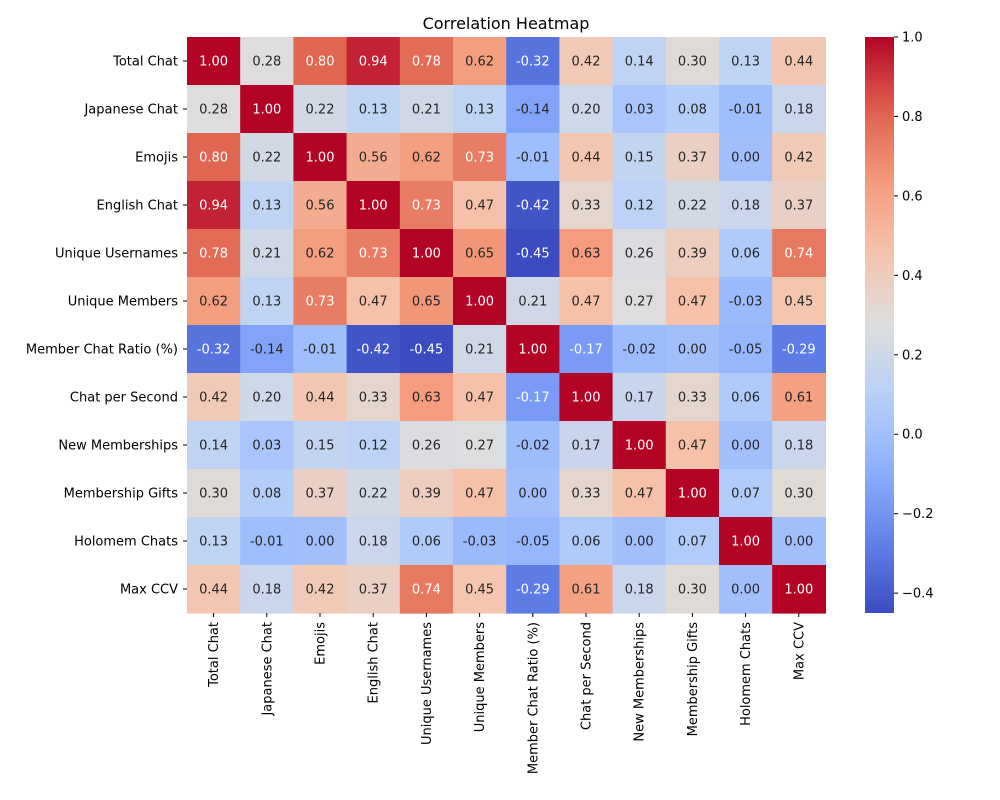 This screenshot has width=1000, height=800. Describe the element at coordinates (320, 110) in the screenshot. I see `heatmap-value-label: 0.22` at that location.